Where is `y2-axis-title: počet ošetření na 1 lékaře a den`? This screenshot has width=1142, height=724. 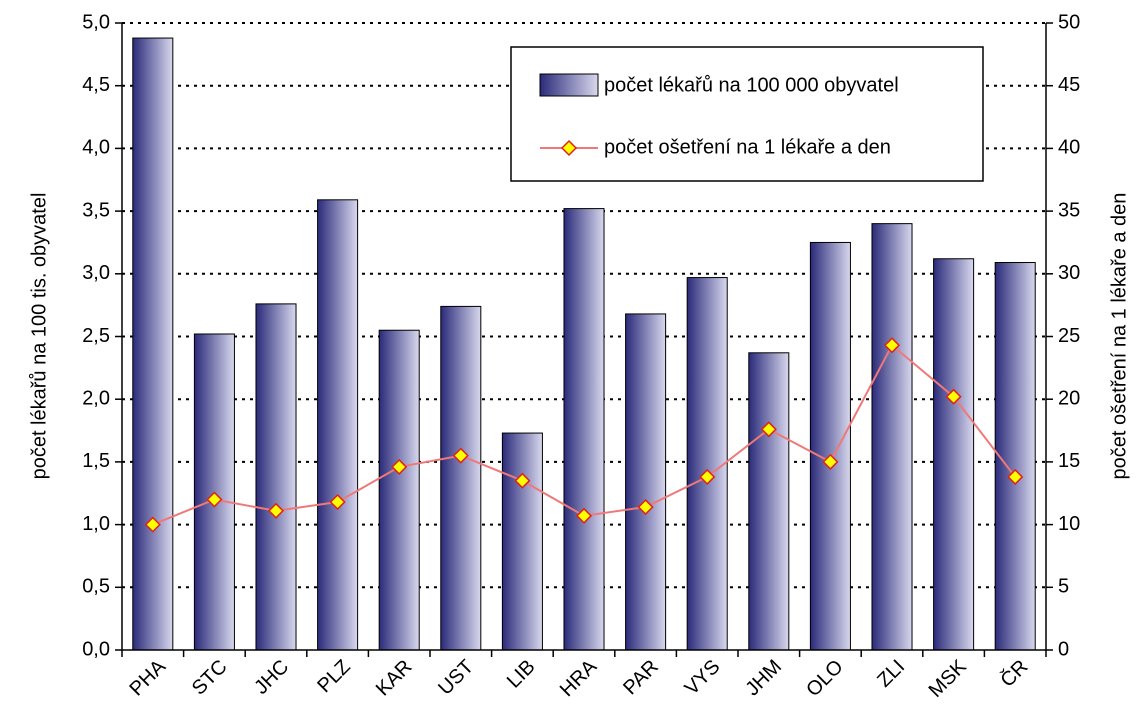
y2-axis-title: počet ošetření na 1 lékaře a den is located at coordinates (1119, 336).